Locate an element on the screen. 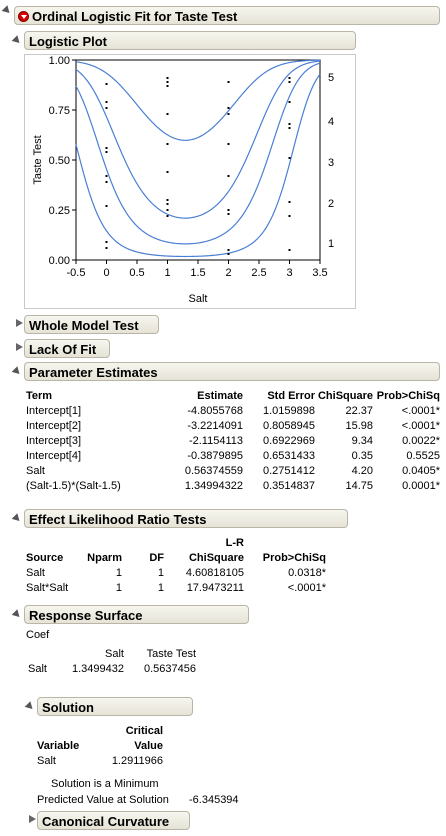  canonical-curvature-title: Canonical Curvature is located at coordinates (106, 821).